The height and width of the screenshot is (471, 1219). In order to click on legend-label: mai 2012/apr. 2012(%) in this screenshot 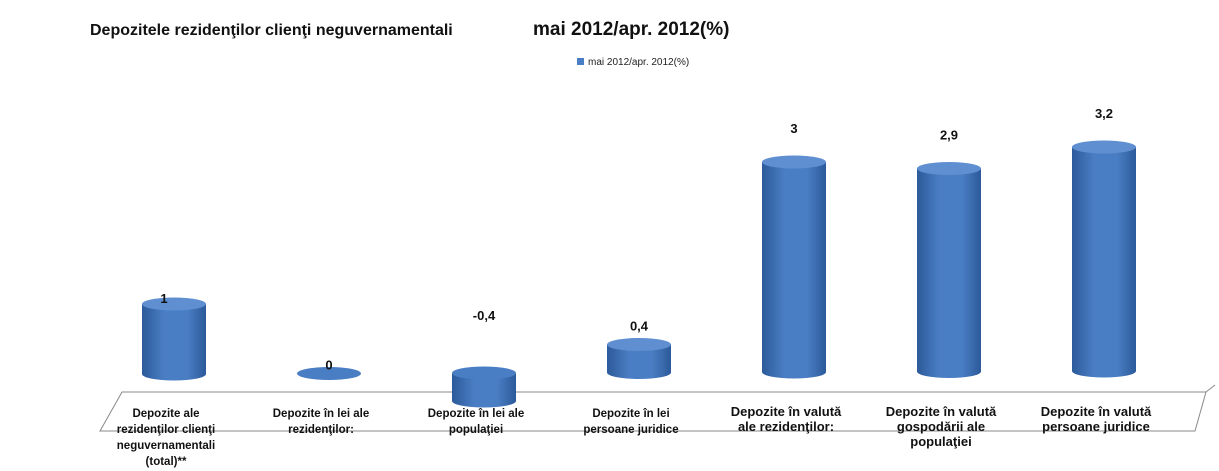, I will do `click(638, 62)`.